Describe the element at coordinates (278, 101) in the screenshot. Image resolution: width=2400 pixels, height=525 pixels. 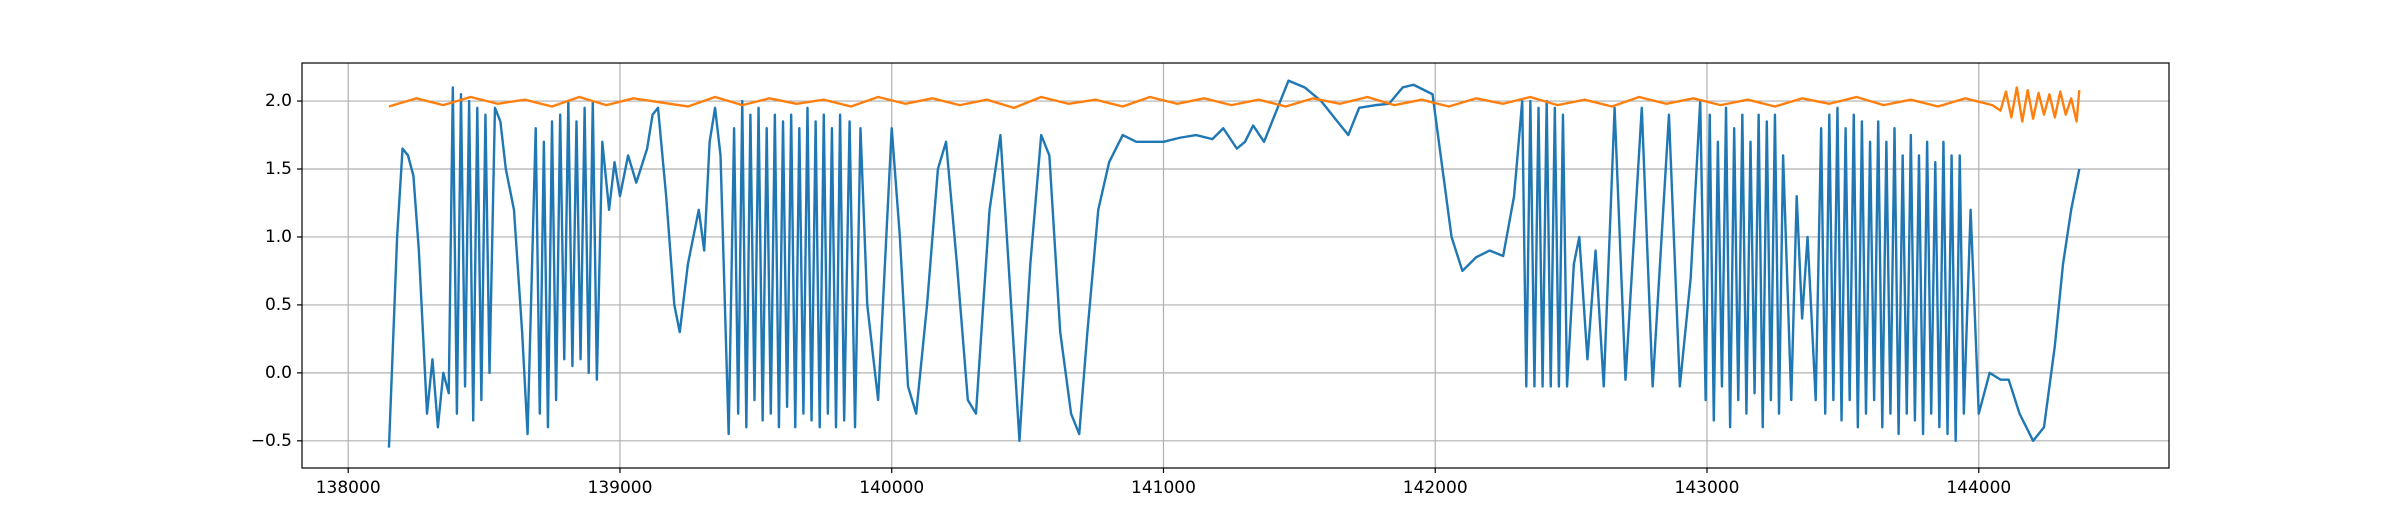
I see `y-tick-label: 2.0` at that location.